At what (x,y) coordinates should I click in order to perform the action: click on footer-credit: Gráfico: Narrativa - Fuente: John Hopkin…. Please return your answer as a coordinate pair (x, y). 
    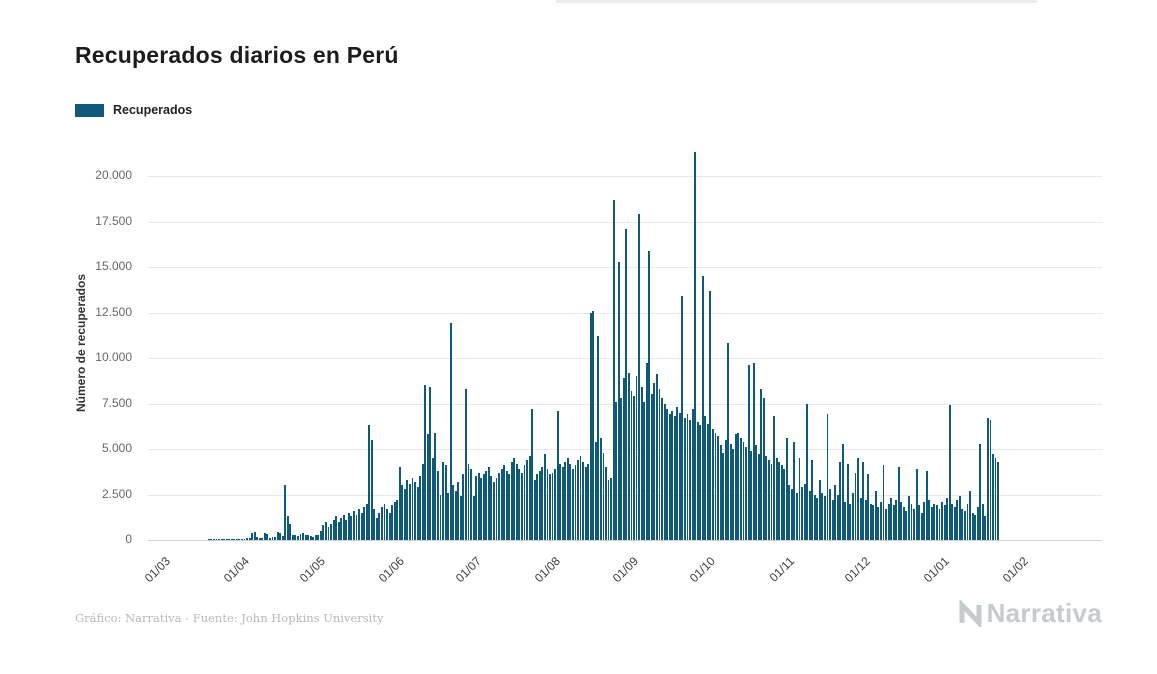
    Looking at the image, I should click on (229, 618).